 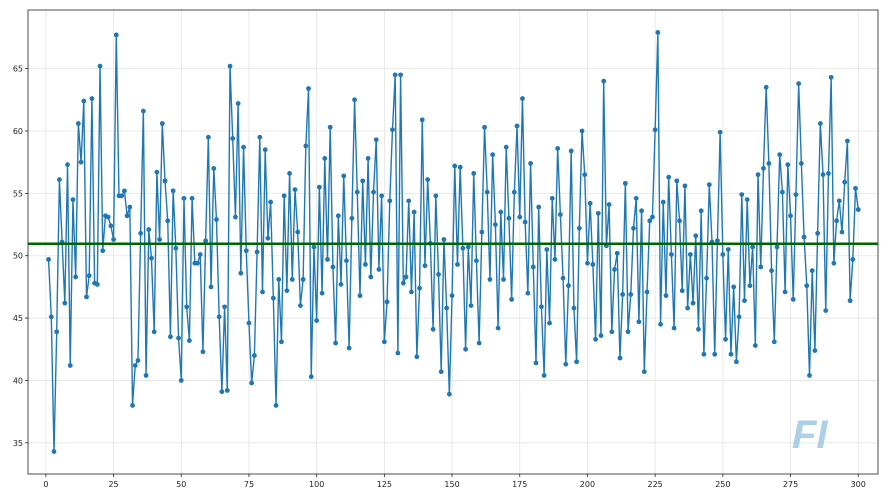 I want to click on x-tick-label: 75, so click(x=249, y=484).